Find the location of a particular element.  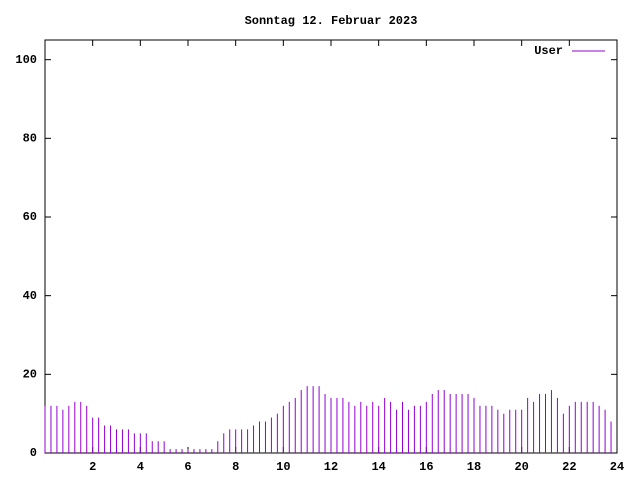

x-tick-label: 2 is located at coordinates (92, 467).